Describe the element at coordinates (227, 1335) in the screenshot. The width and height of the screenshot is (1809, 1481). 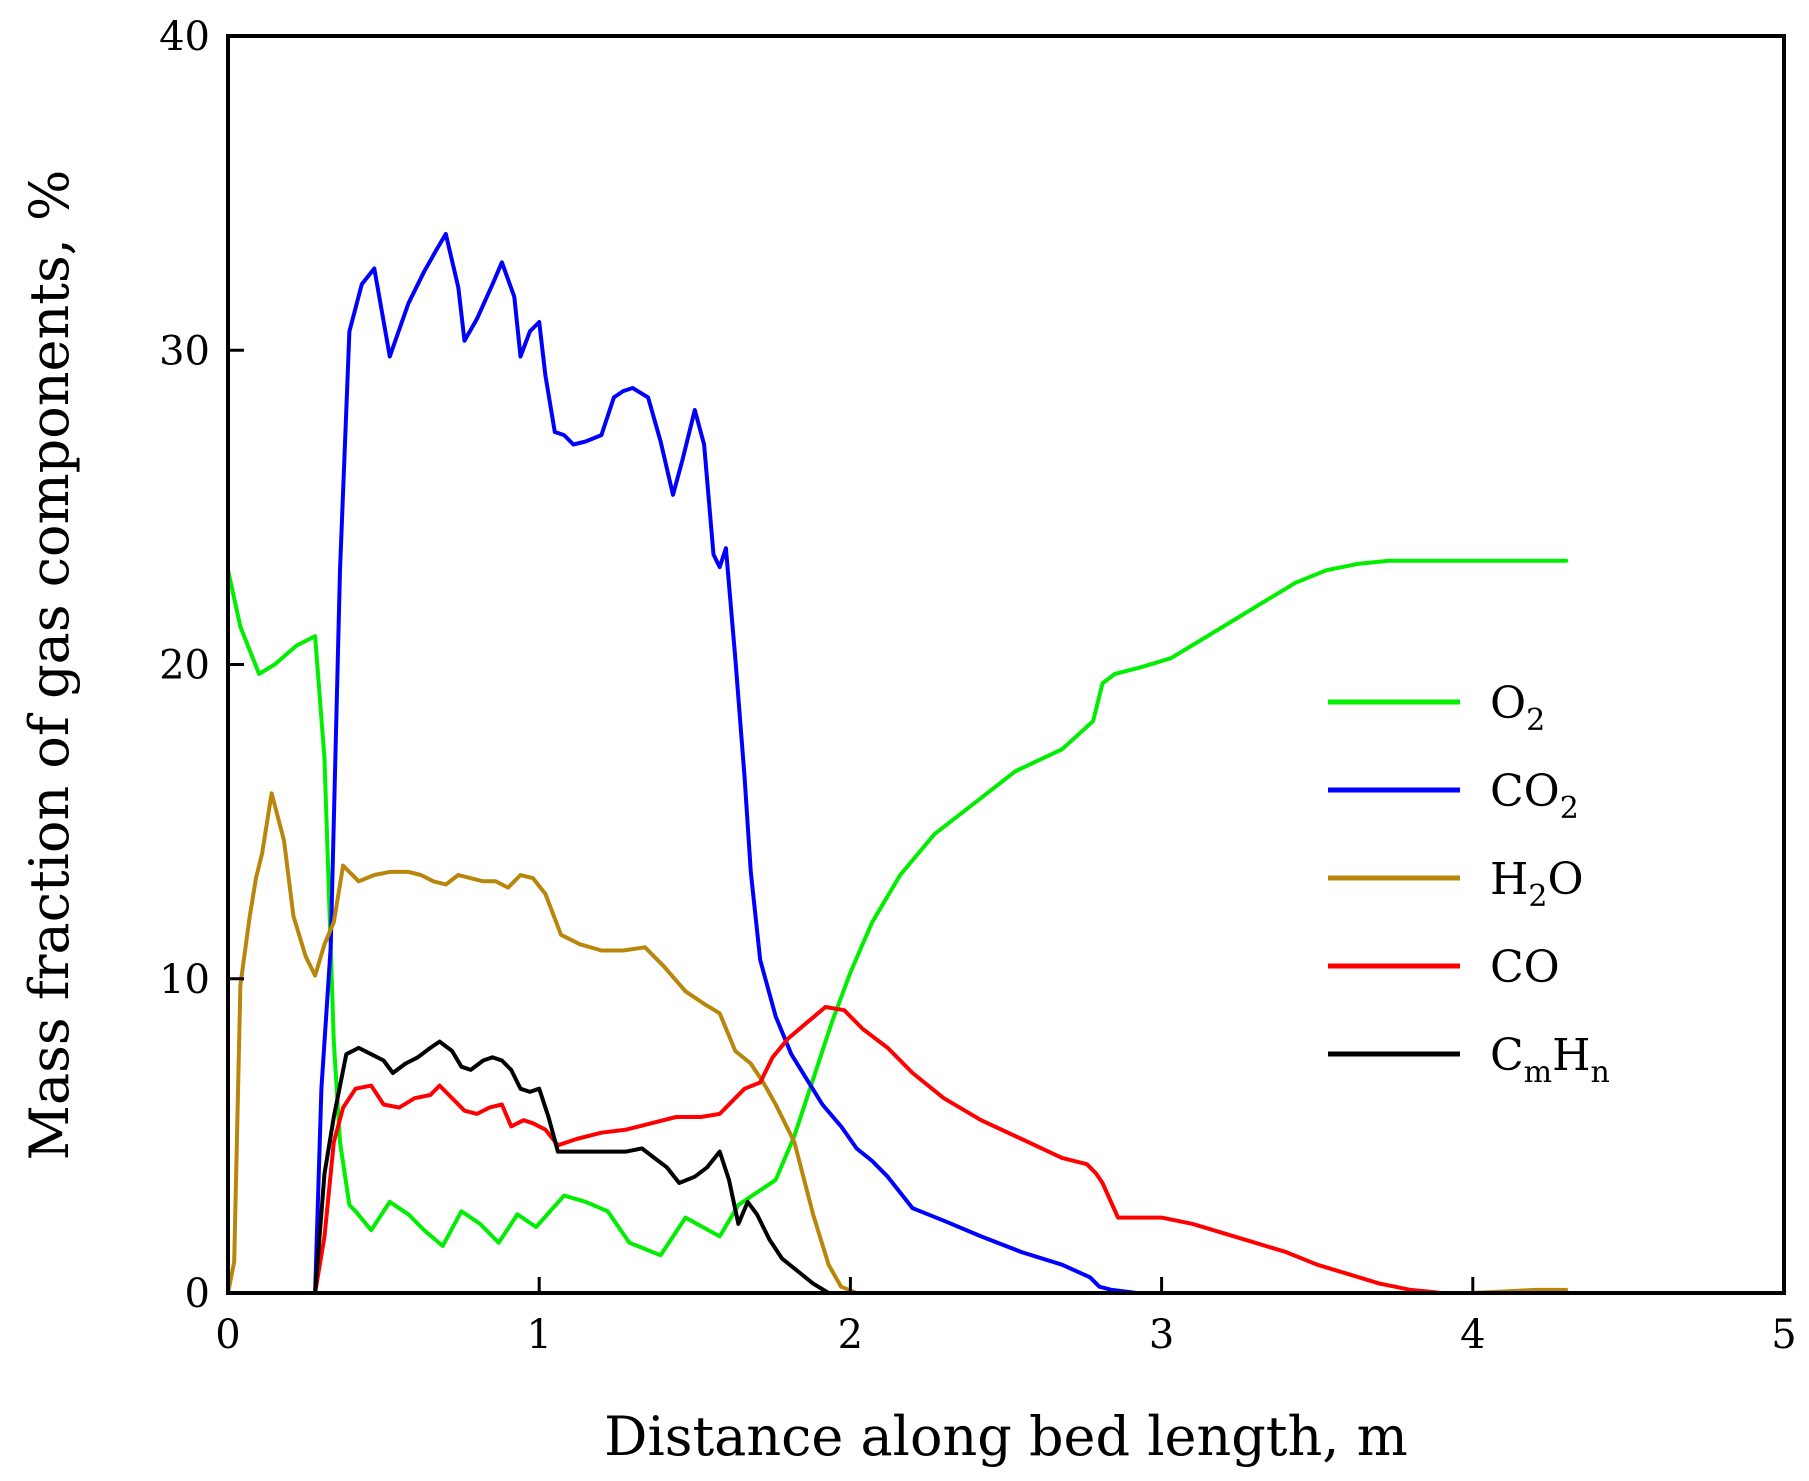
I see `x-tick-label: 0` at that location.